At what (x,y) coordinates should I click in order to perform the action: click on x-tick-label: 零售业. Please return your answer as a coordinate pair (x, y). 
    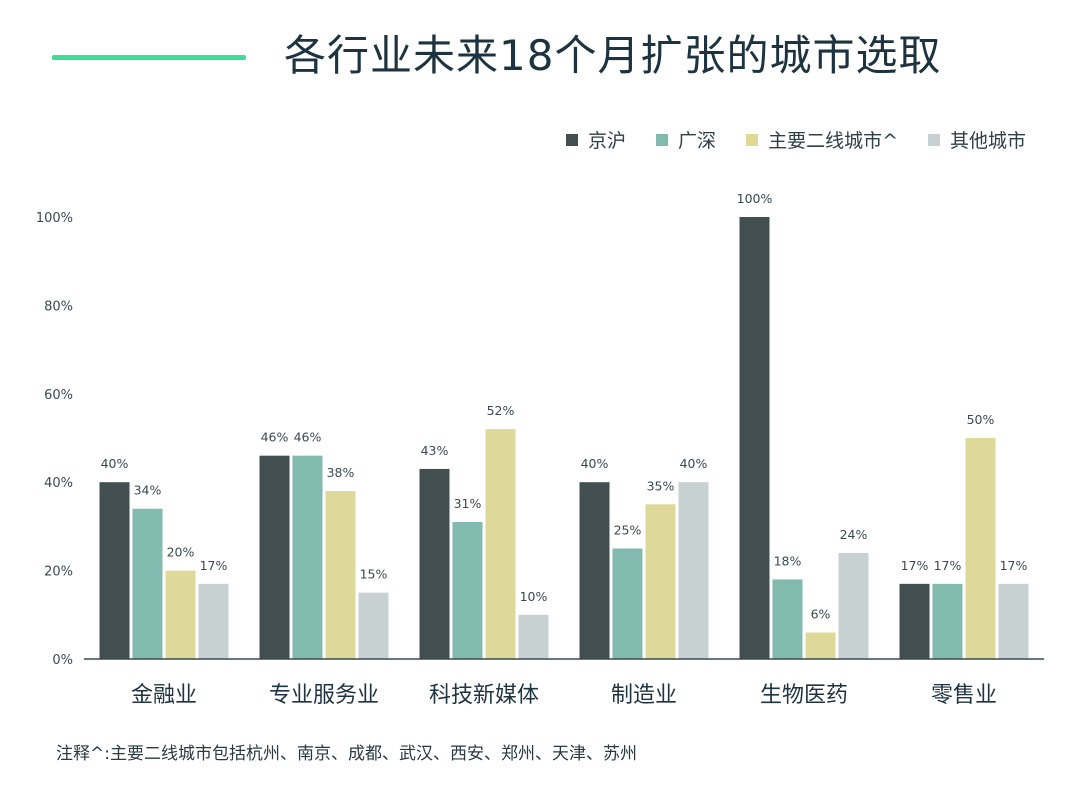
    Looking at the image, I should click on (964, 695).